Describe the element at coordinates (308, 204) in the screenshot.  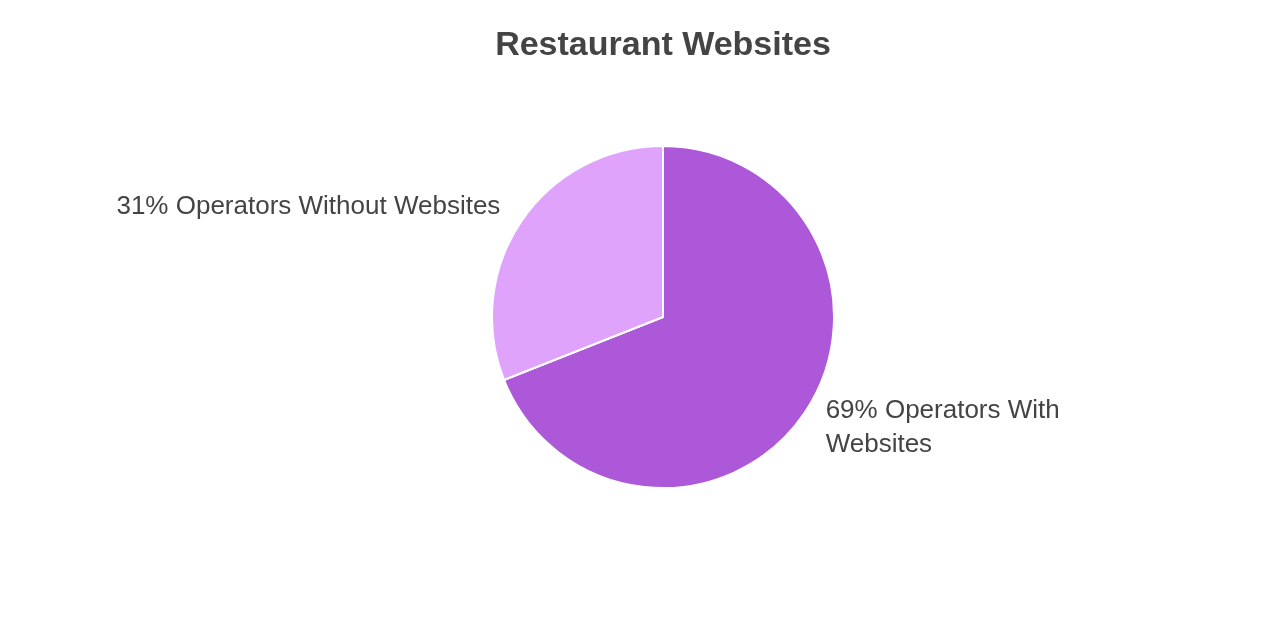
I see `slice-label: 31% Operators Without Websites` at that location.